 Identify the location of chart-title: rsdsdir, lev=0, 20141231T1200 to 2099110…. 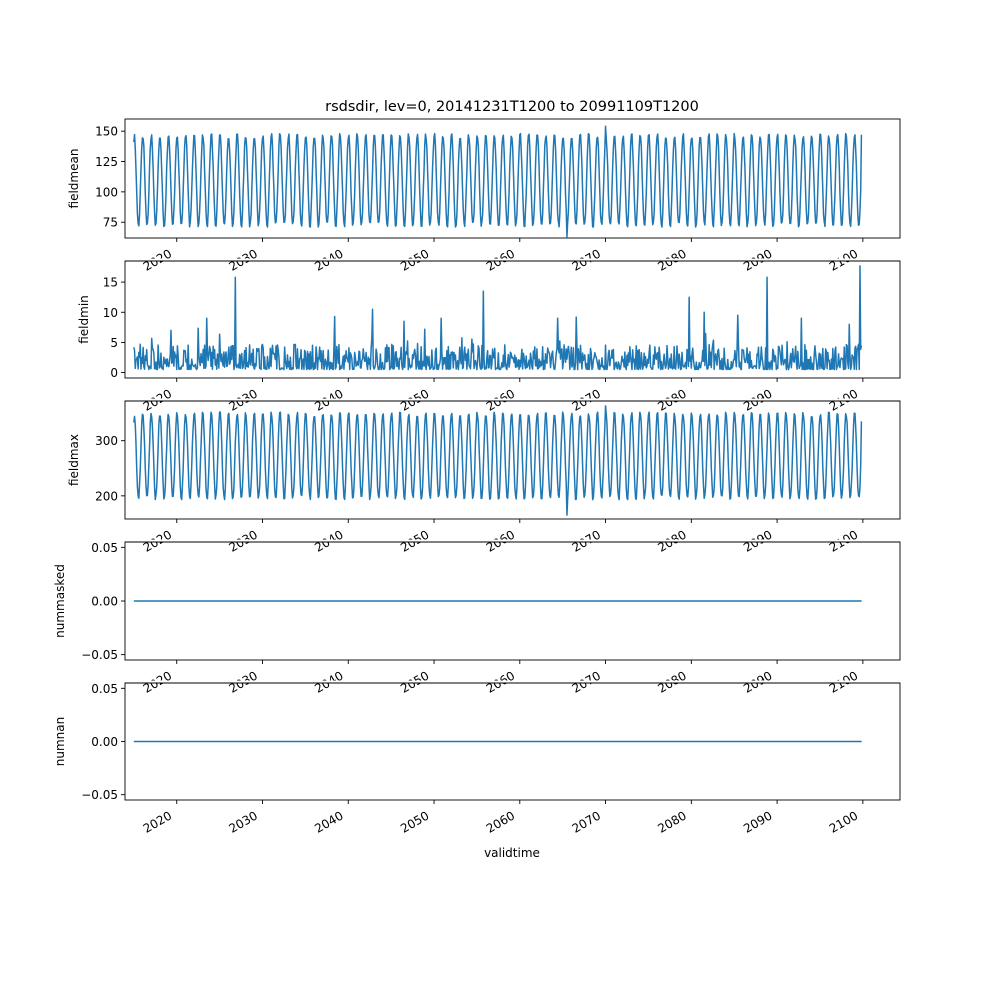
(512, 107).